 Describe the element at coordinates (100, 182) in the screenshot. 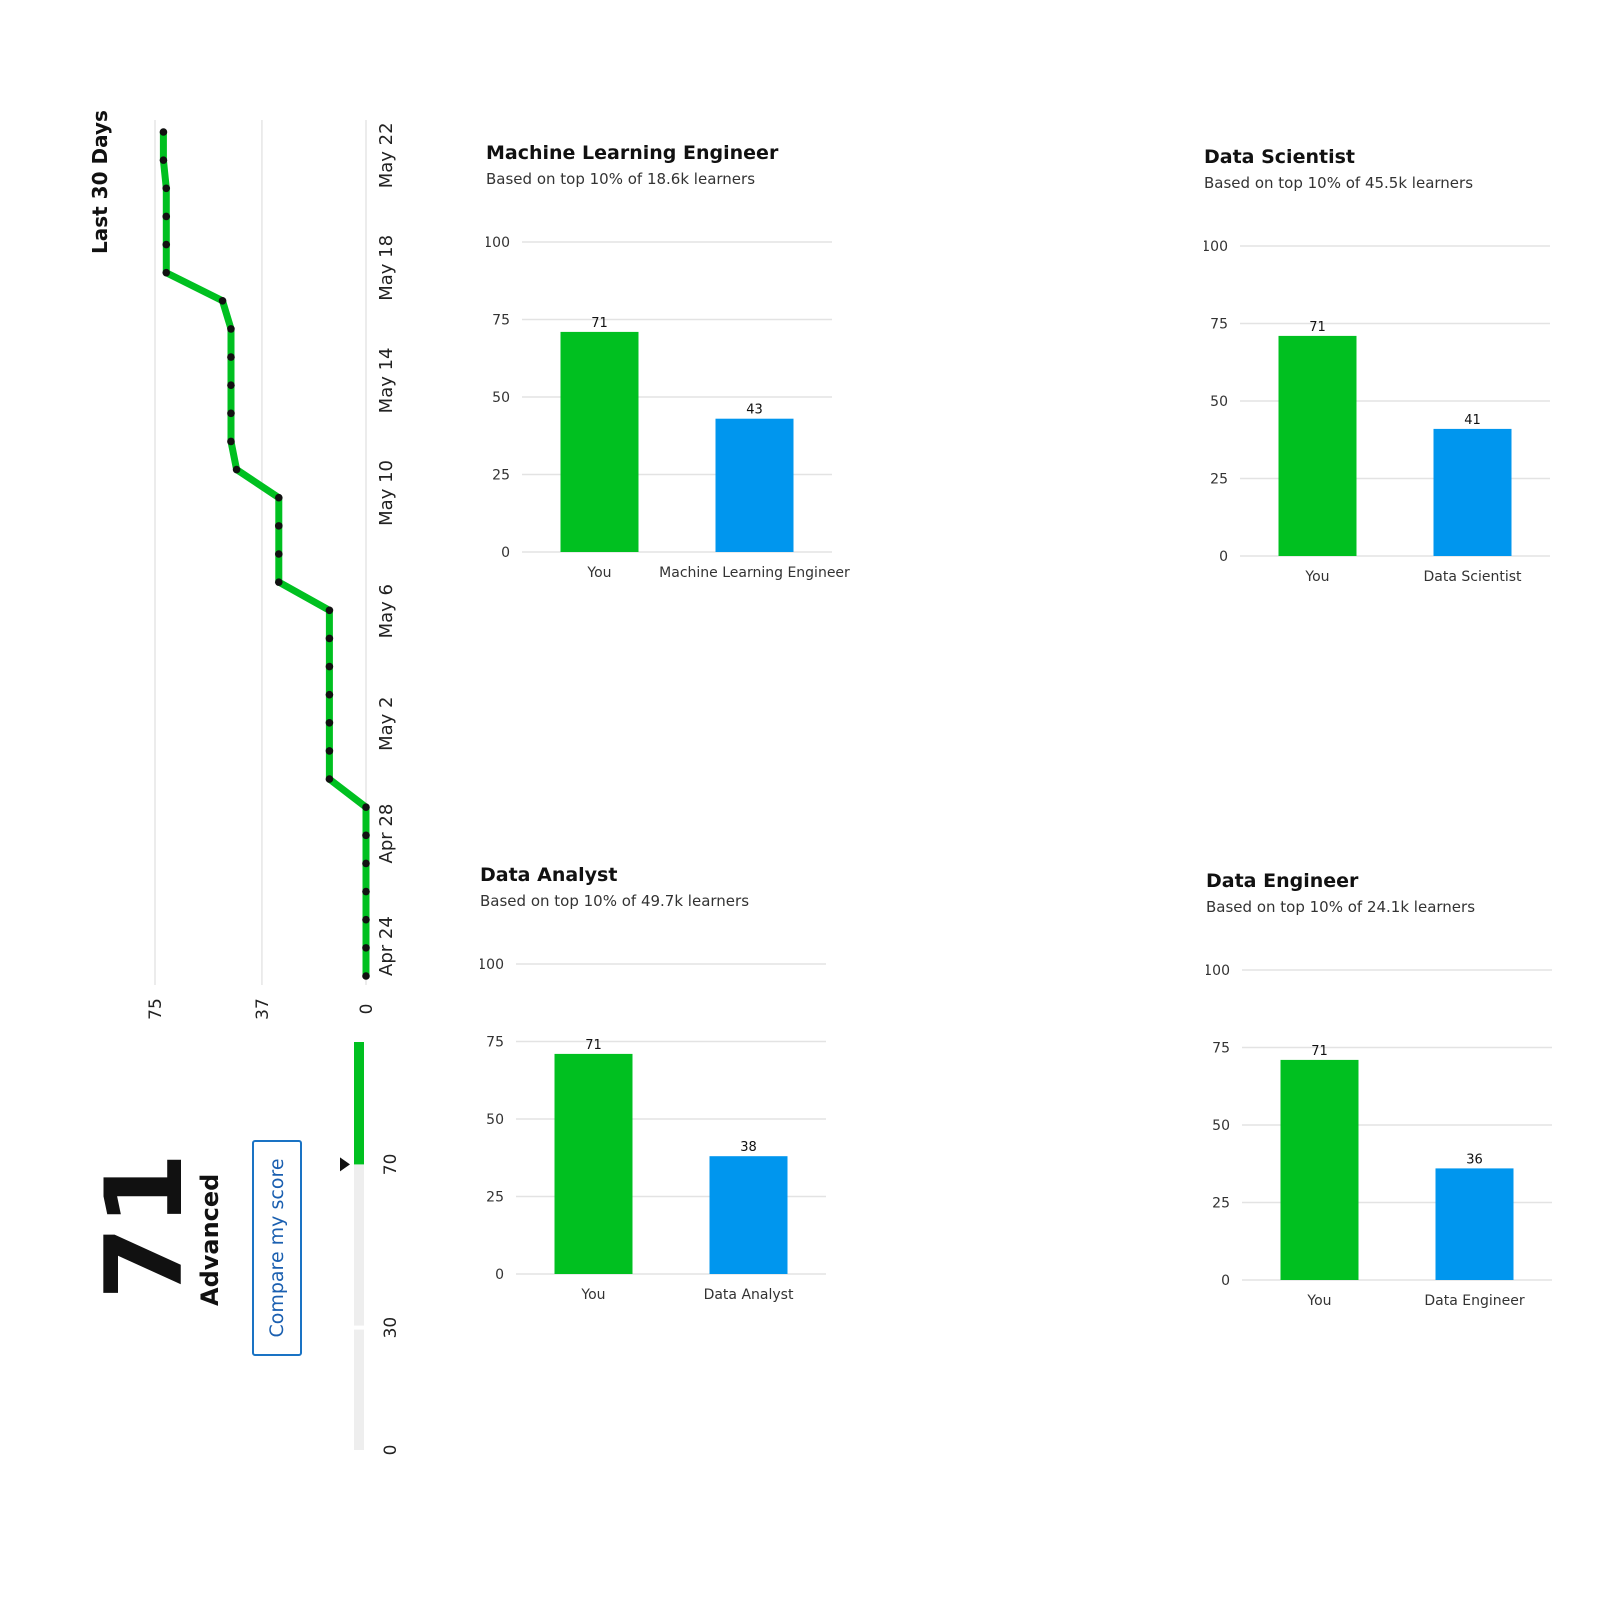

I see `trend-chart-title: Last 30 Days` at that location.